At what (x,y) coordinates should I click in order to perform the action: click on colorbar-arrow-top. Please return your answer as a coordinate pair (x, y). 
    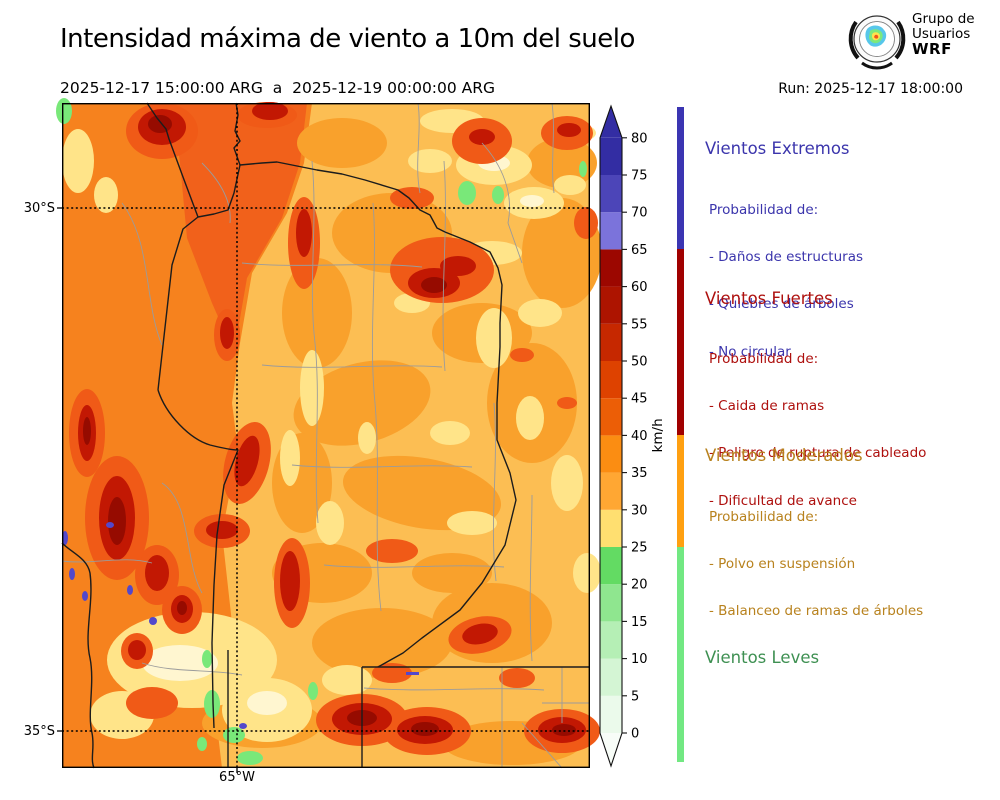
    Looking at the image, I should click on (611, 122).